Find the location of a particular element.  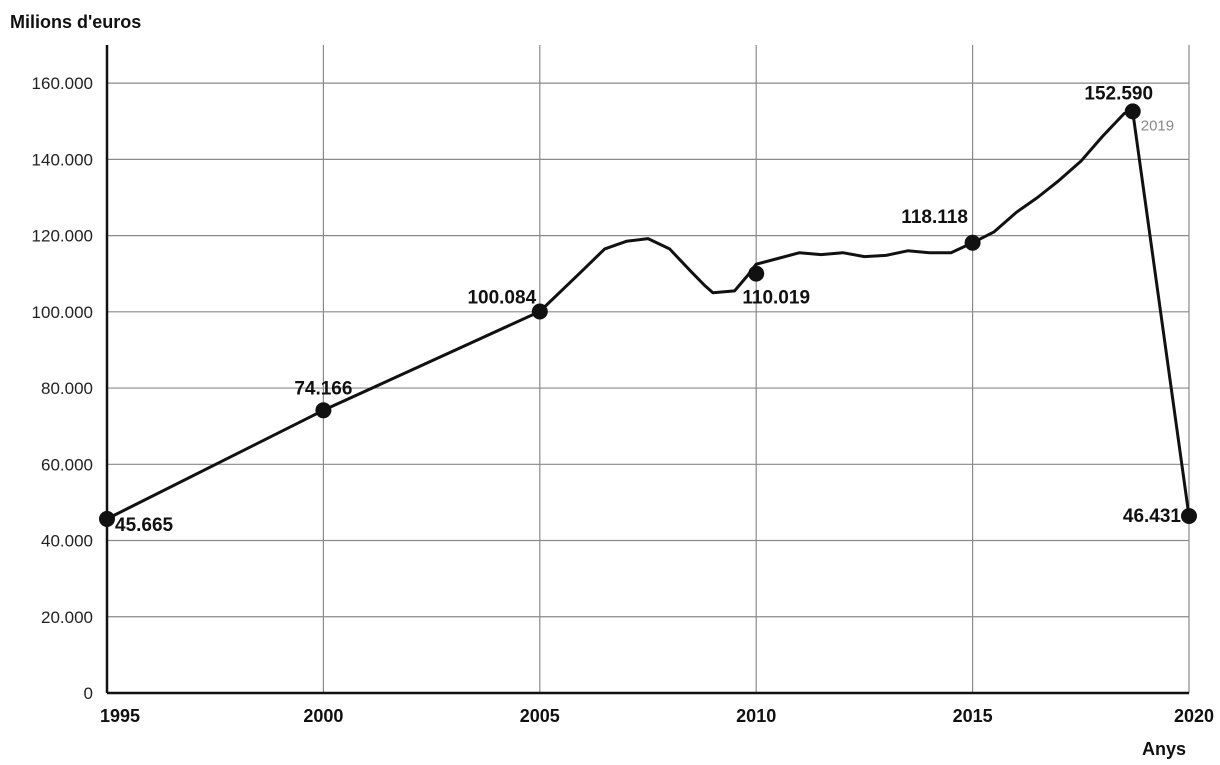

x-tick-label-5: 2020 is located at coordinates (1194, 716).